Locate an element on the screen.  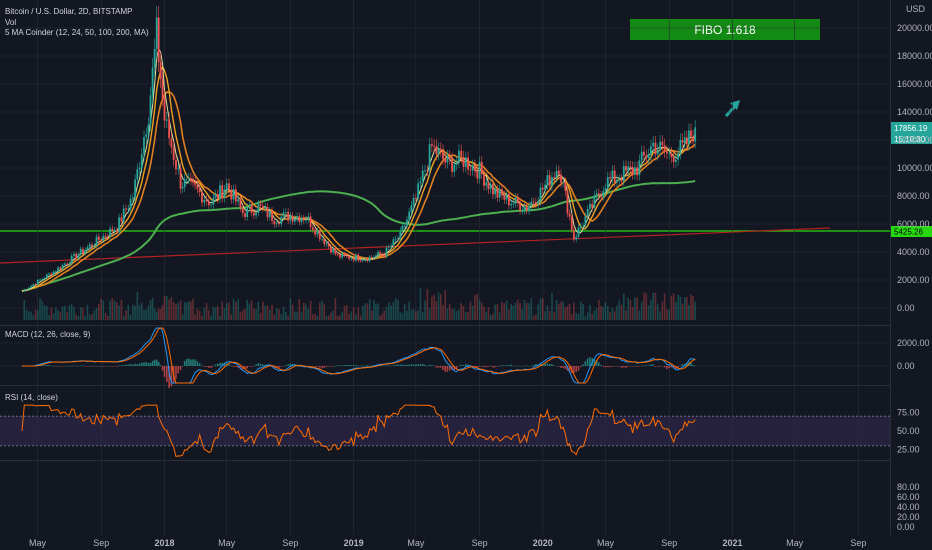
symbol-title: Bitcoin / U.S. Dollar, 2D, BITSTAMP is located at coordinates (68, 11).